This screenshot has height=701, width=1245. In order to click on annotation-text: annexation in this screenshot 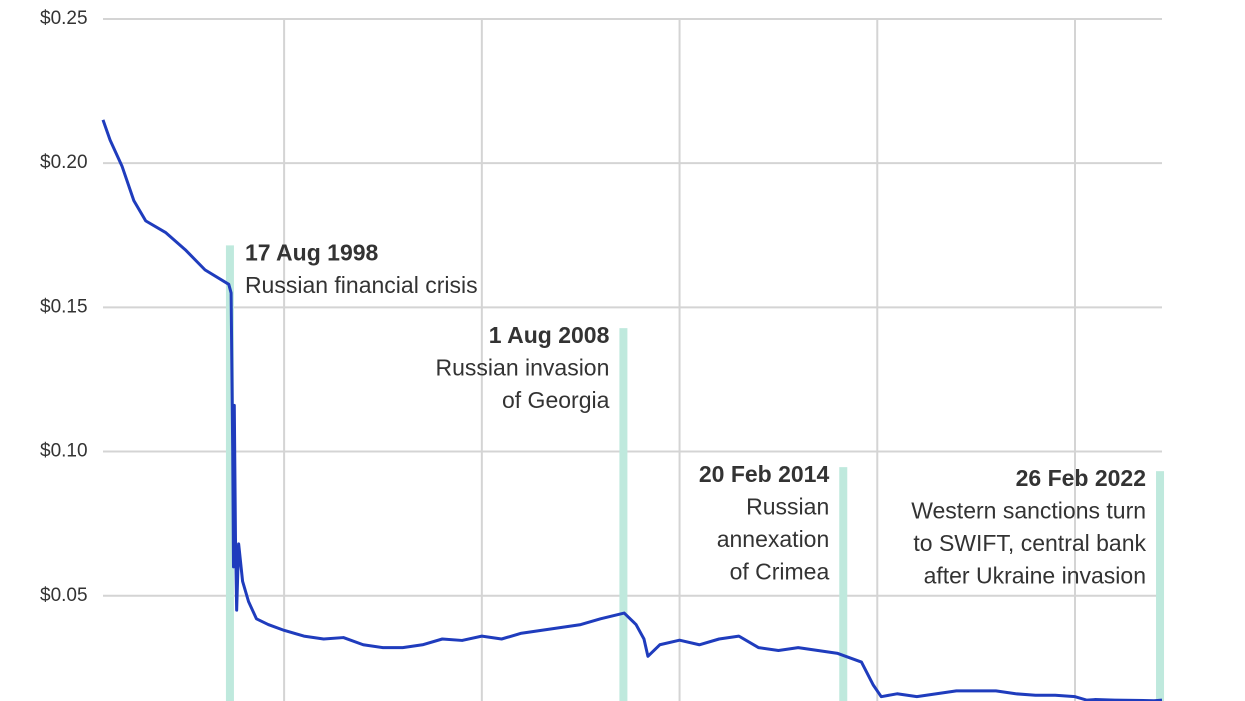, I will do `click(773, 539)`.